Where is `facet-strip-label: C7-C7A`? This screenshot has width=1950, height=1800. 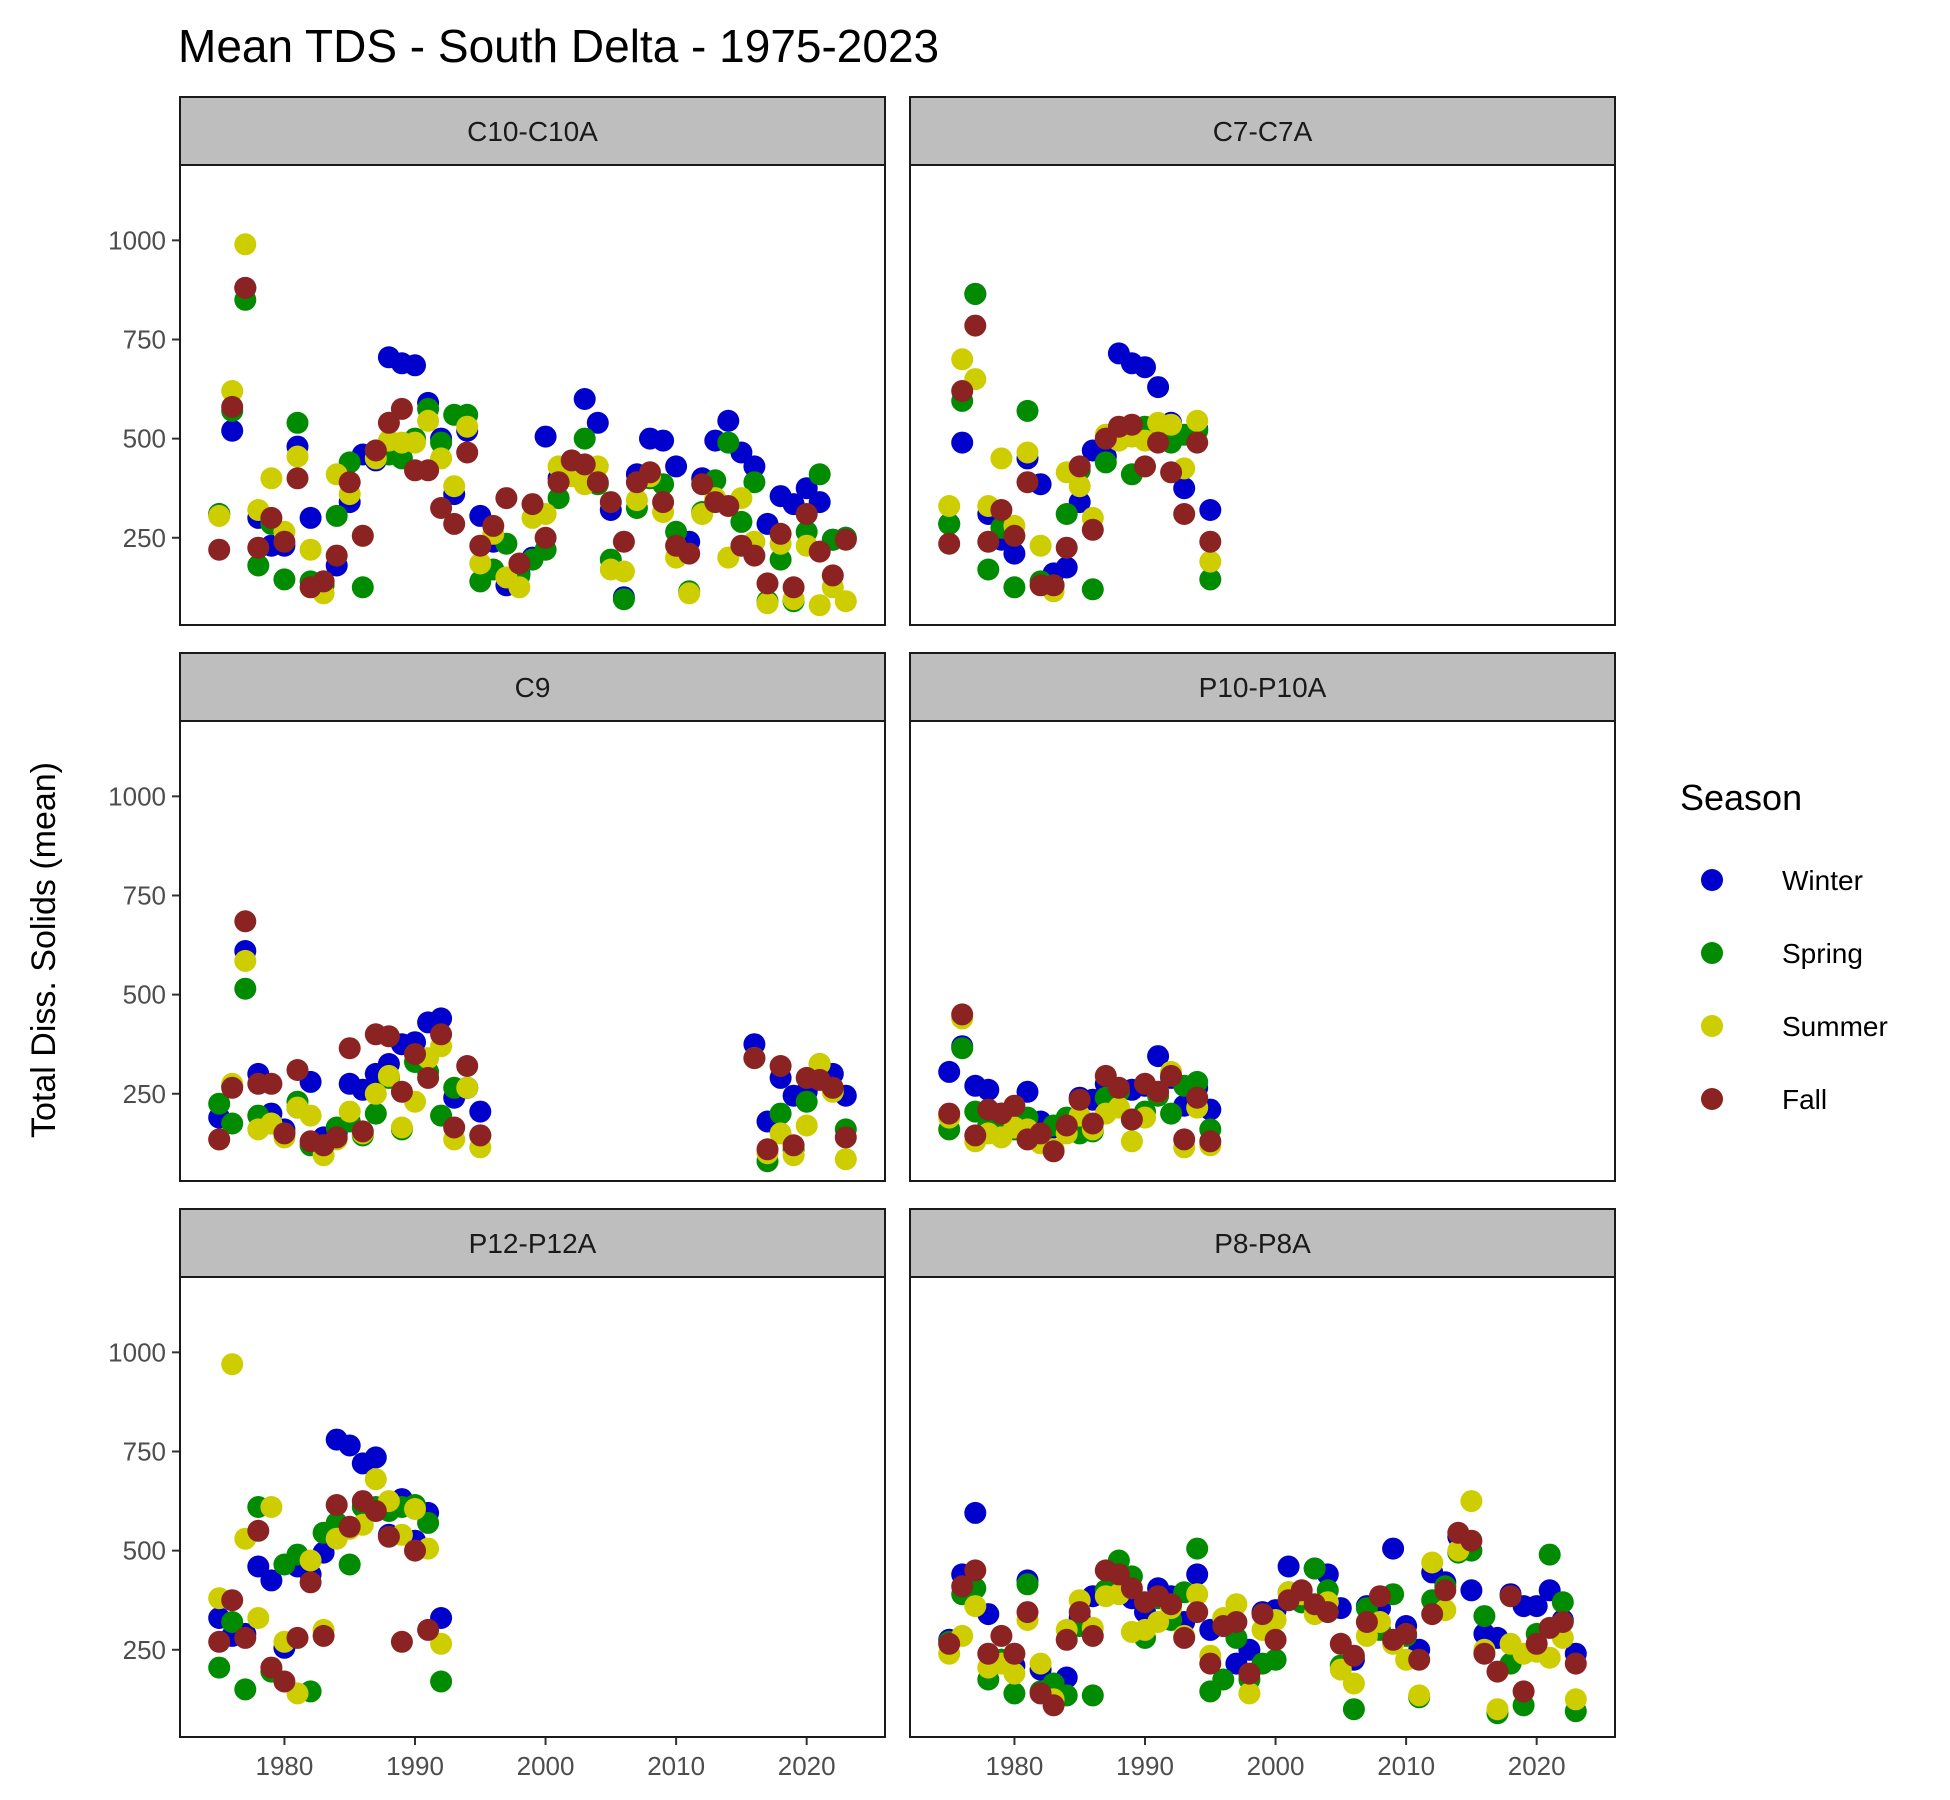
facet-strip-label: C7-C7A is located at coordinates (1263, 131).